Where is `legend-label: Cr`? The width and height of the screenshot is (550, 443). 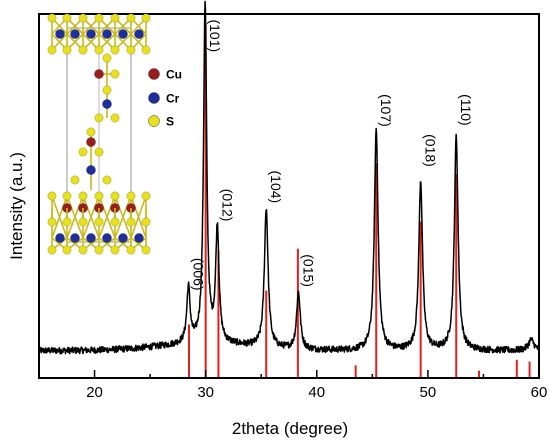 legend-label: Cr is located at coordinates (173, 99).